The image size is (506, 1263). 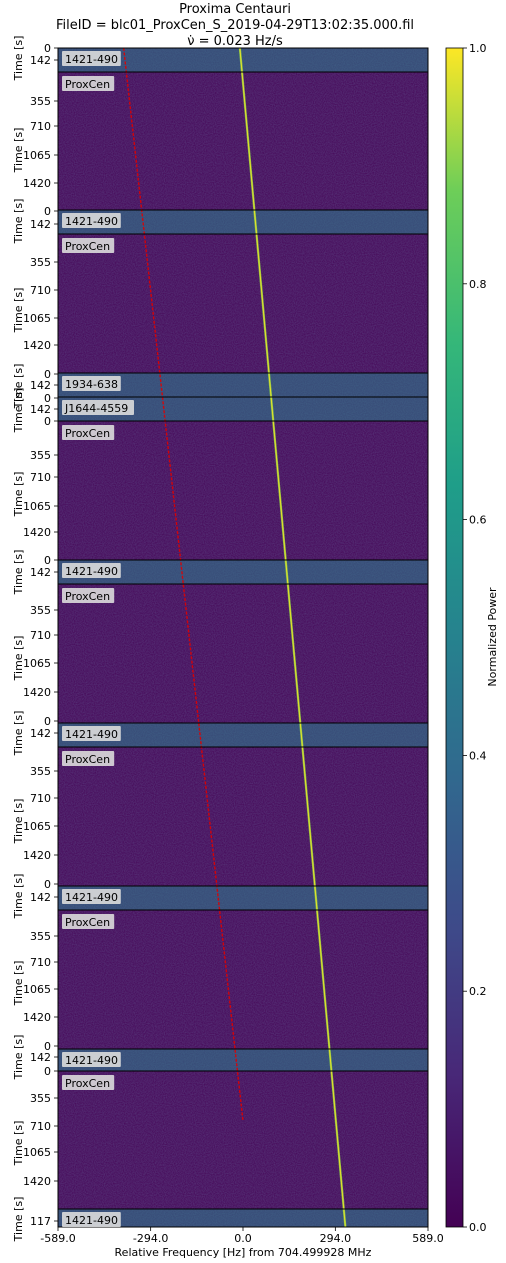 I want to click on x-tick-label: 0.0, so click(x=243, y=1238).